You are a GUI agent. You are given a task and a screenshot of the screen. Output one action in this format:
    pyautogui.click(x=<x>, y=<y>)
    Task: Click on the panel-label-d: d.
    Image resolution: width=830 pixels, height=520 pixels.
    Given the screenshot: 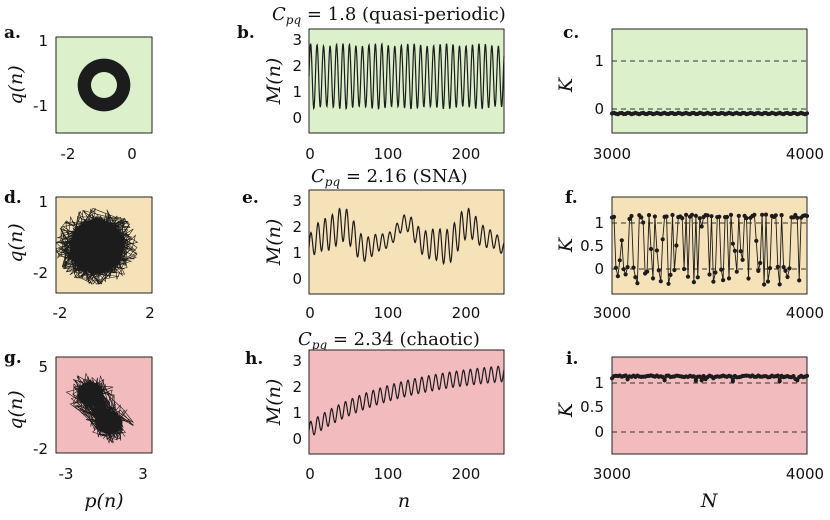 What is the action you would take?
    pyautogui.click(x=13, y=198)
    